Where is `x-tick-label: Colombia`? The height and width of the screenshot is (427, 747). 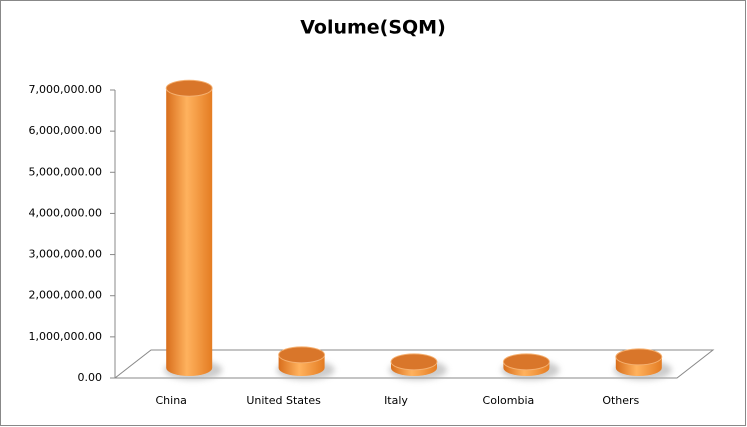 x-tick-label: Colombia is located at coordinates (509, 400).